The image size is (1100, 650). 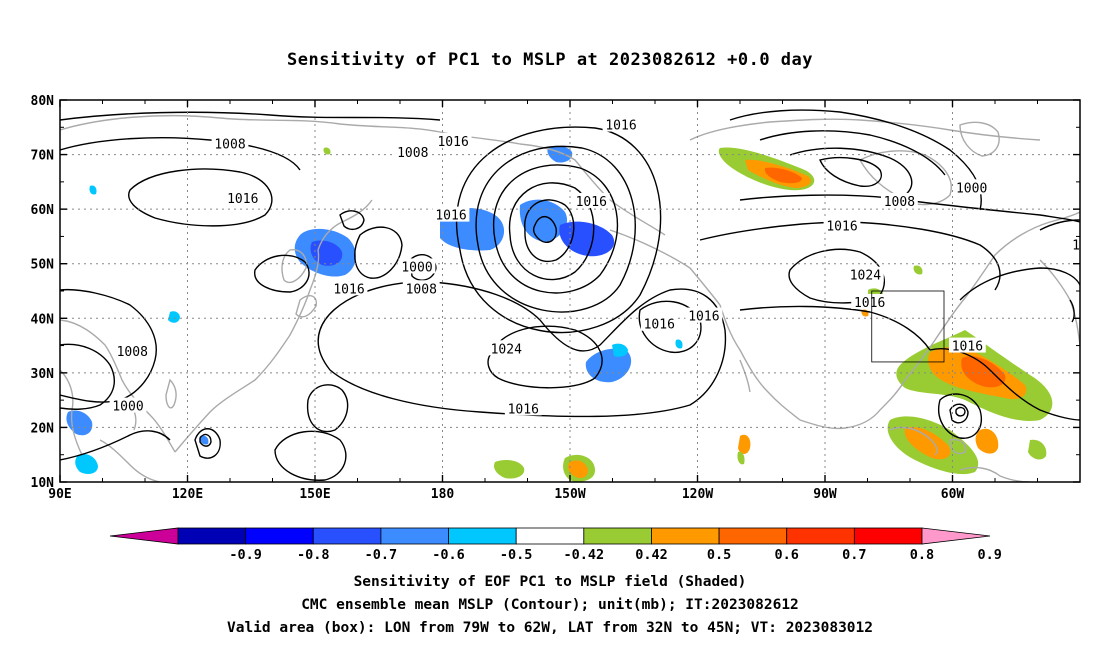 What do you see at coordinates (43, 210) in the screenshot?
I see `lat-tick-label: 60N` at bounding box center [43, 210].